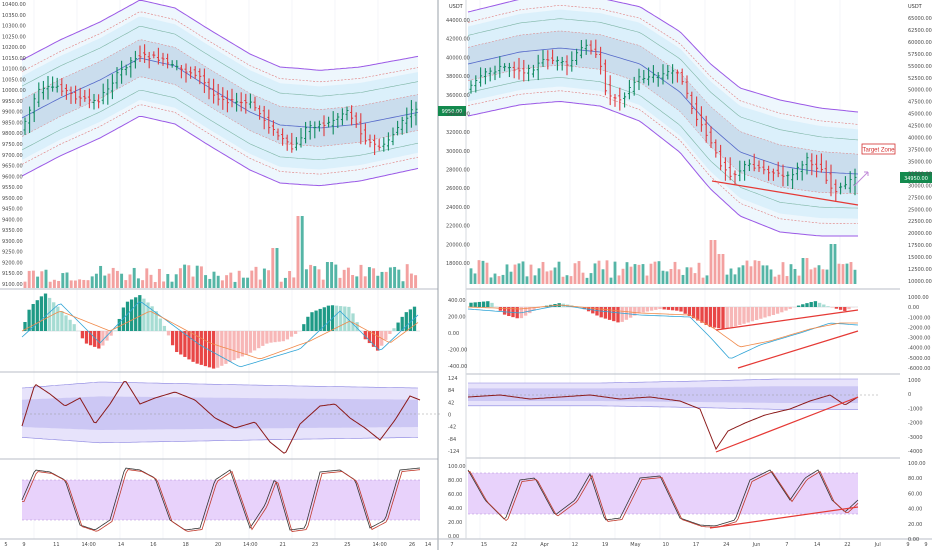 Image resolution: width=932 pixels, height=550 pixels. Describe the element at coordinates (12, 253) in the screenshot. I see `left-price-tick: 9250.00` at that location.